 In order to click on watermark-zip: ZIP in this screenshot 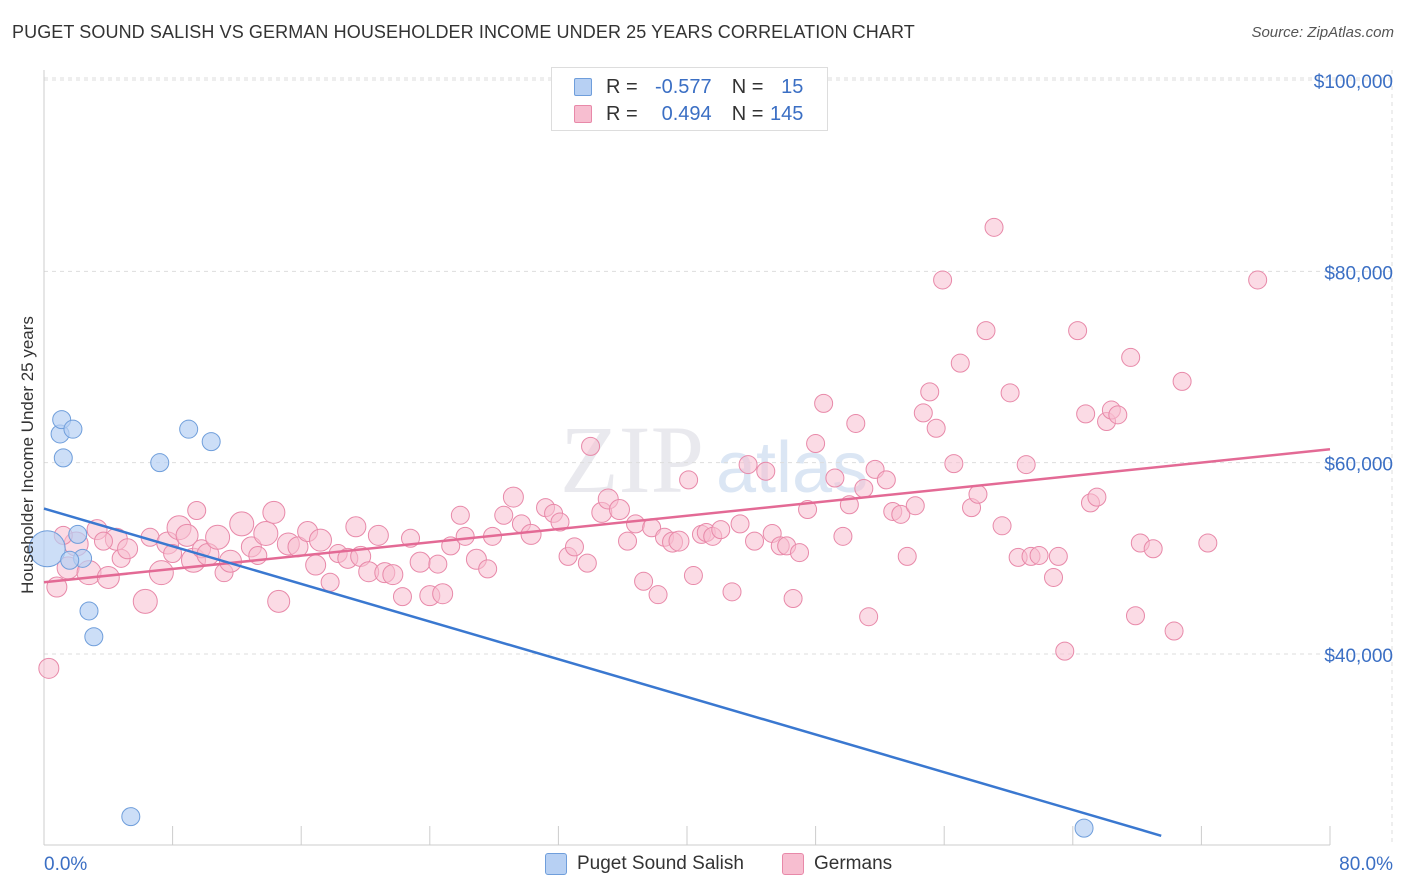, I will do `click(632, 459)`.